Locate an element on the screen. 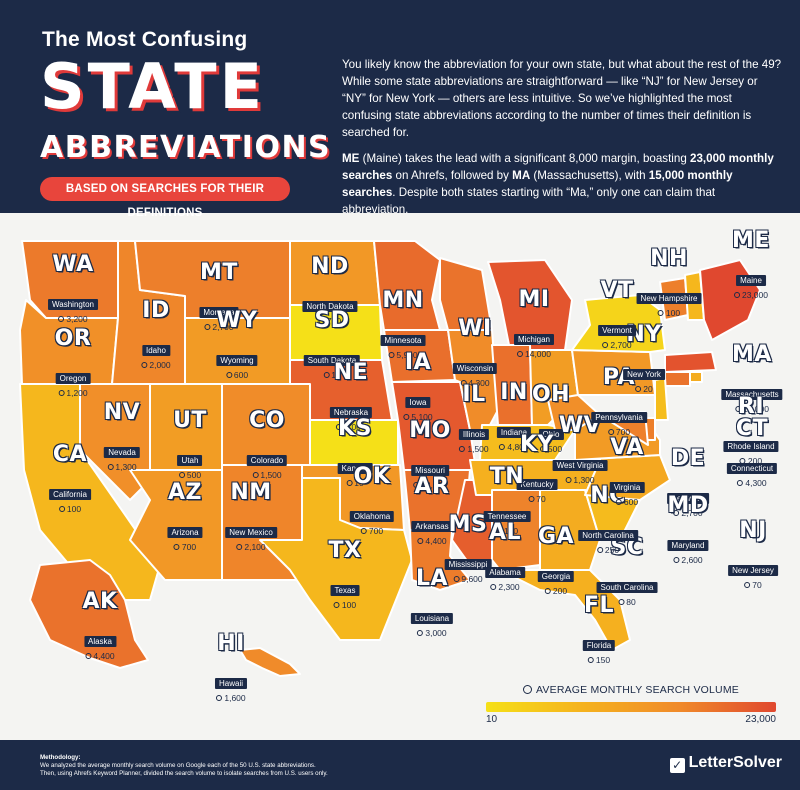 This screenshot has width=800, height=790. state-abbreviation: IA is located at coordinates (418, 362).